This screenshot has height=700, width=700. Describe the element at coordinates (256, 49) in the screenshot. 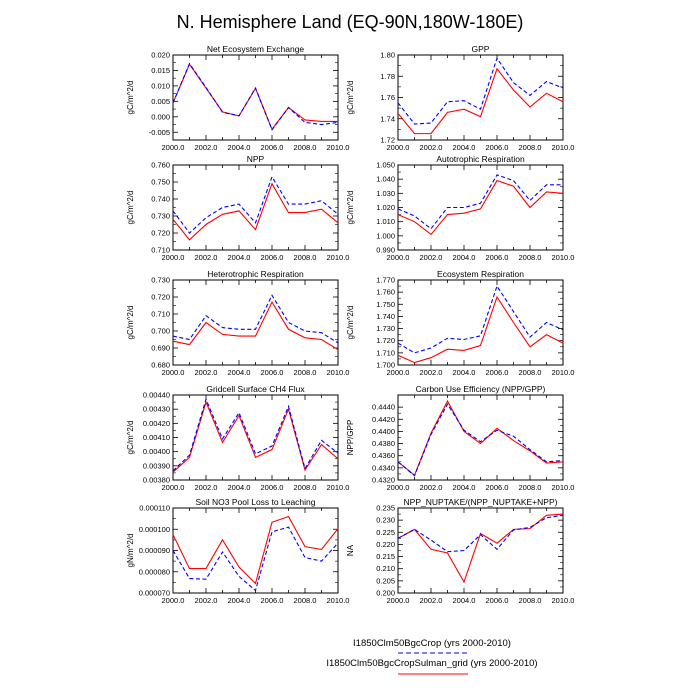

I see `panel-title: Net Ecosystem Exchange` at that location.